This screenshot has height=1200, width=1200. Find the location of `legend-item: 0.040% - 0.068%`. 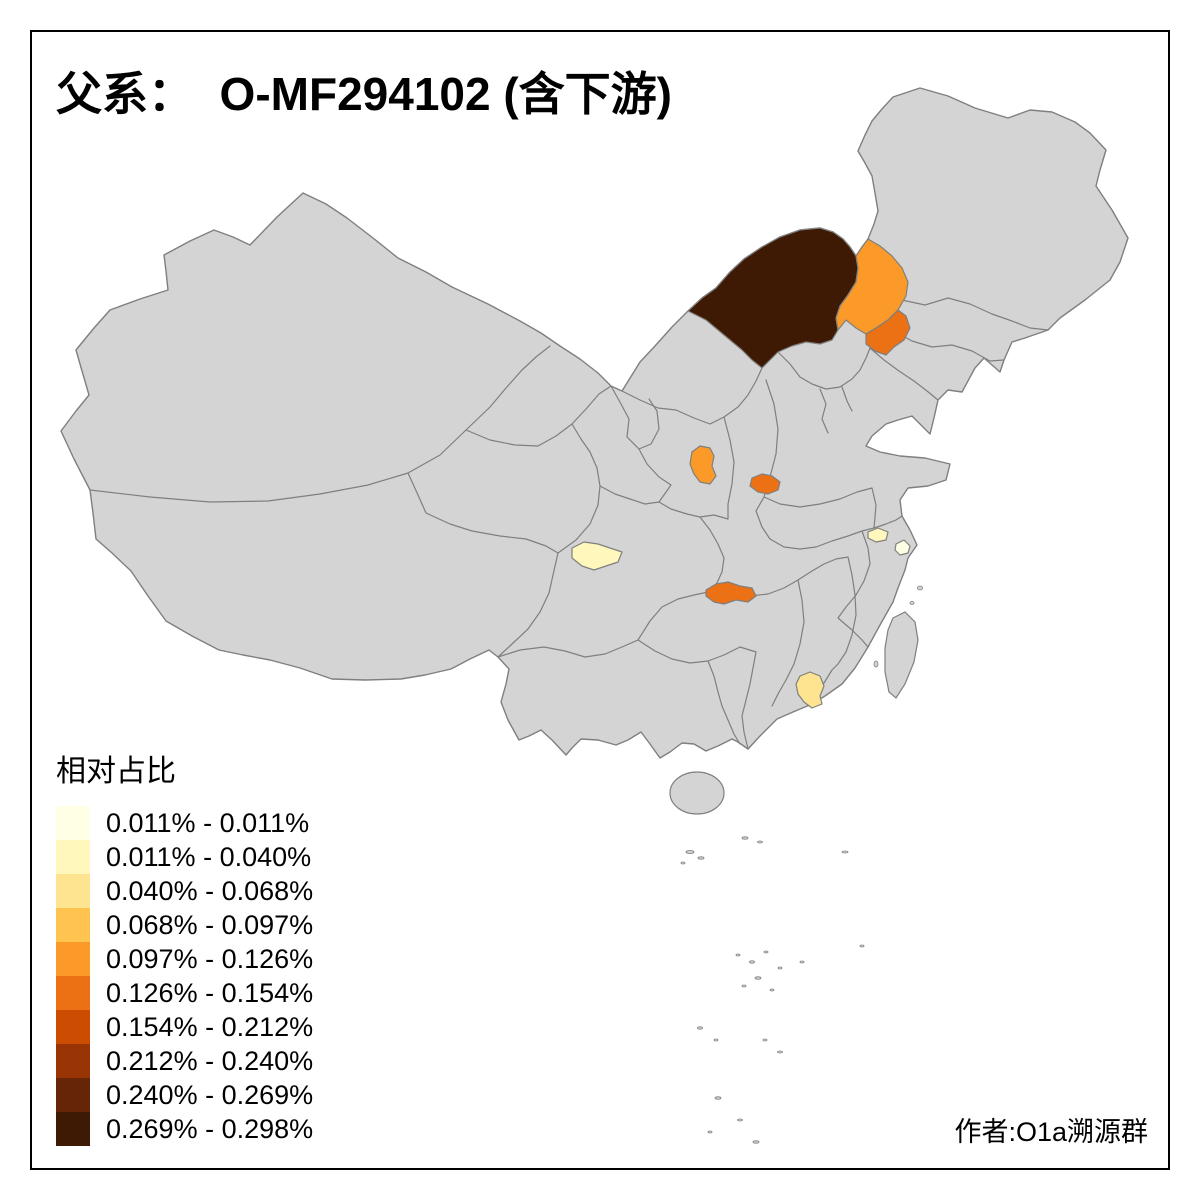

legend-item: 0.040% - 0.068% is located at coordinates (184, 891).